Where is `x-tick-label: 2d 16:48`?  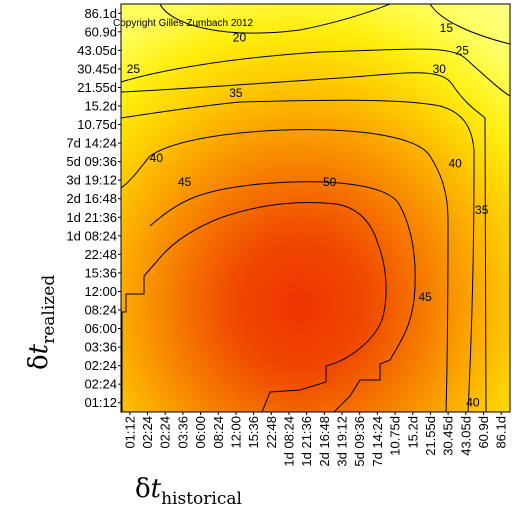
x-tick-label: 2d 16:48 is located at coordinates (324, 441).